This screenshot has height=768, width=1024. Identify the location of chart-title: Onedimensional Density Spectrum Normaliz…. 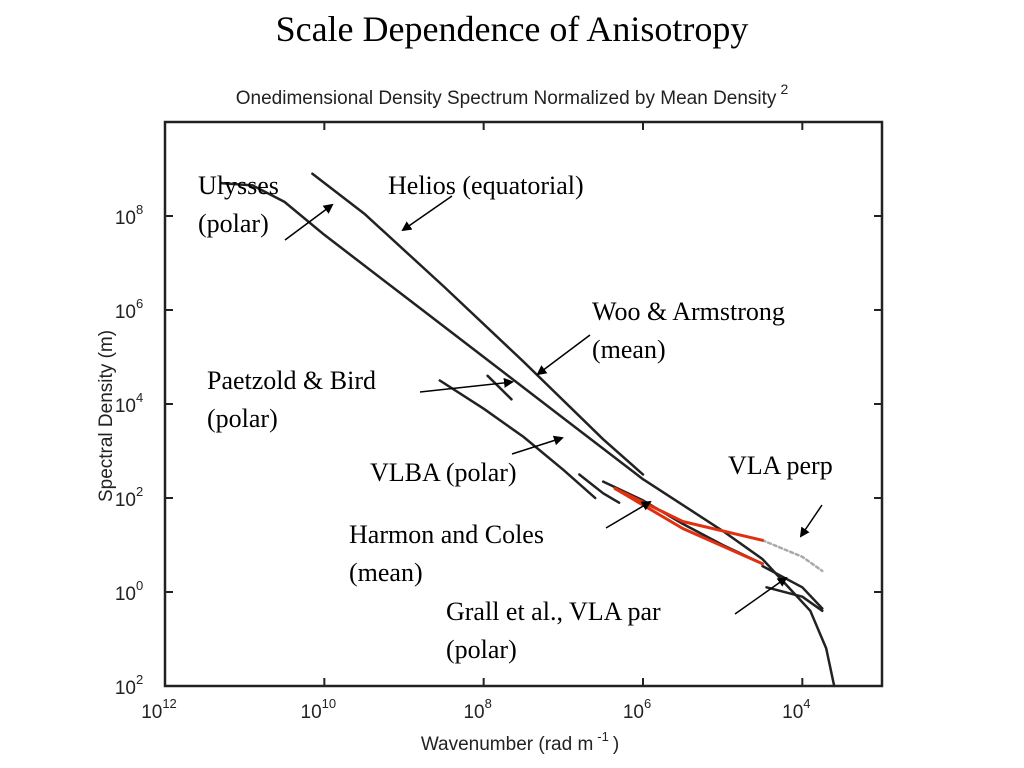
(512, 95).